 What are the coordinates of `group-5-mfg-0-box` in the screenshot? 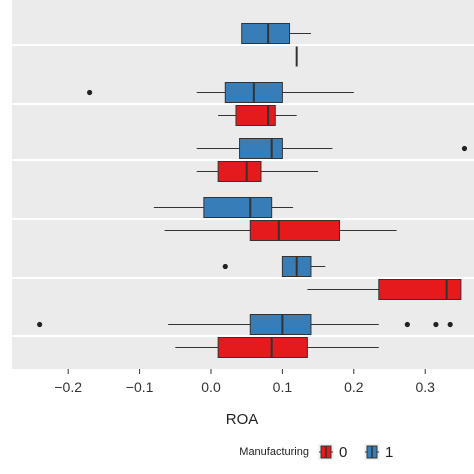 It's located at (420, 289).